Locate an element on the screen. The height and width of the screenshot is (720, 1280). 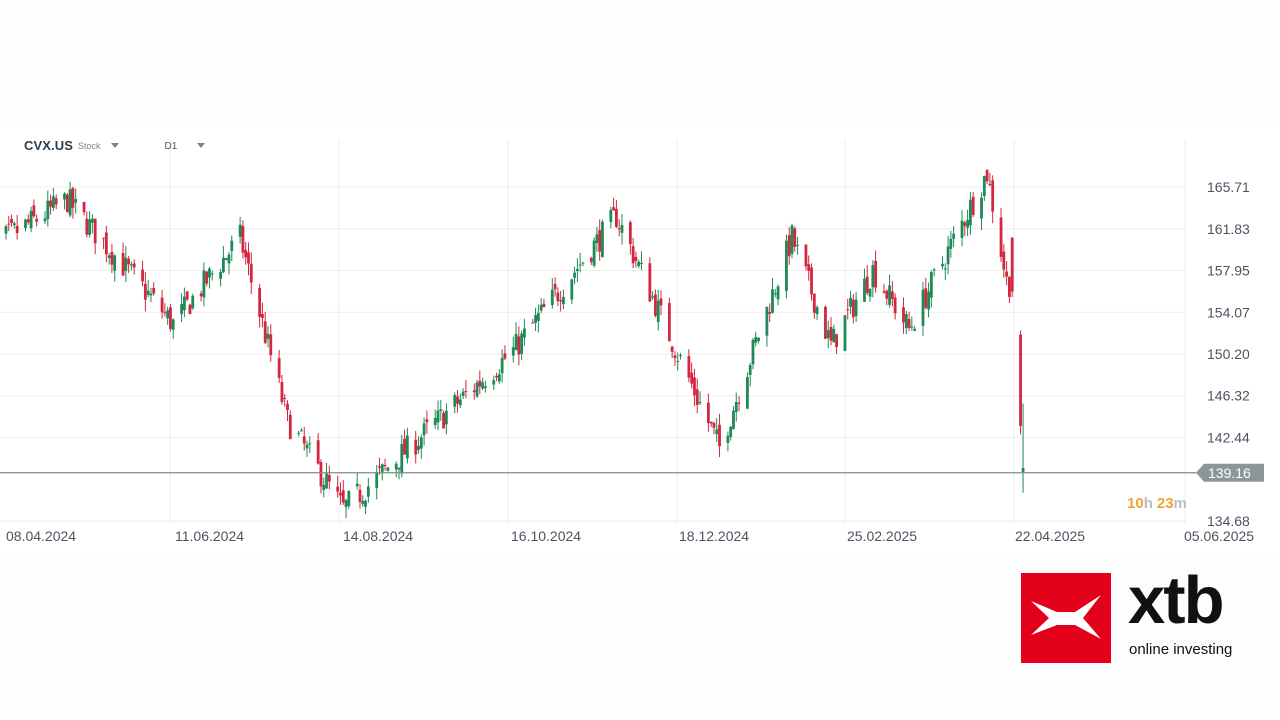
chart-toolbar: CVX.US Stock D1 is located at coordinates (115, 145).